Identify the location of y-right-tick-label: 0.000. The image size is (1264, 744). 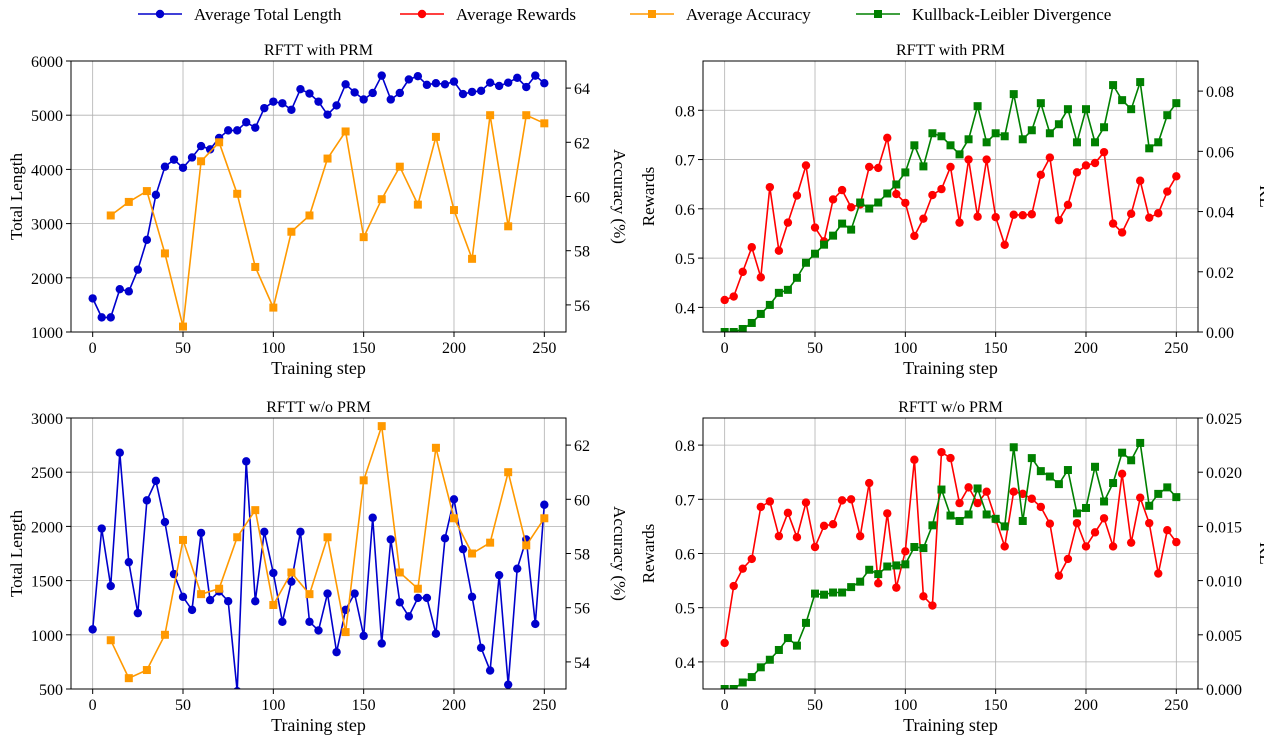
(1224, 690).